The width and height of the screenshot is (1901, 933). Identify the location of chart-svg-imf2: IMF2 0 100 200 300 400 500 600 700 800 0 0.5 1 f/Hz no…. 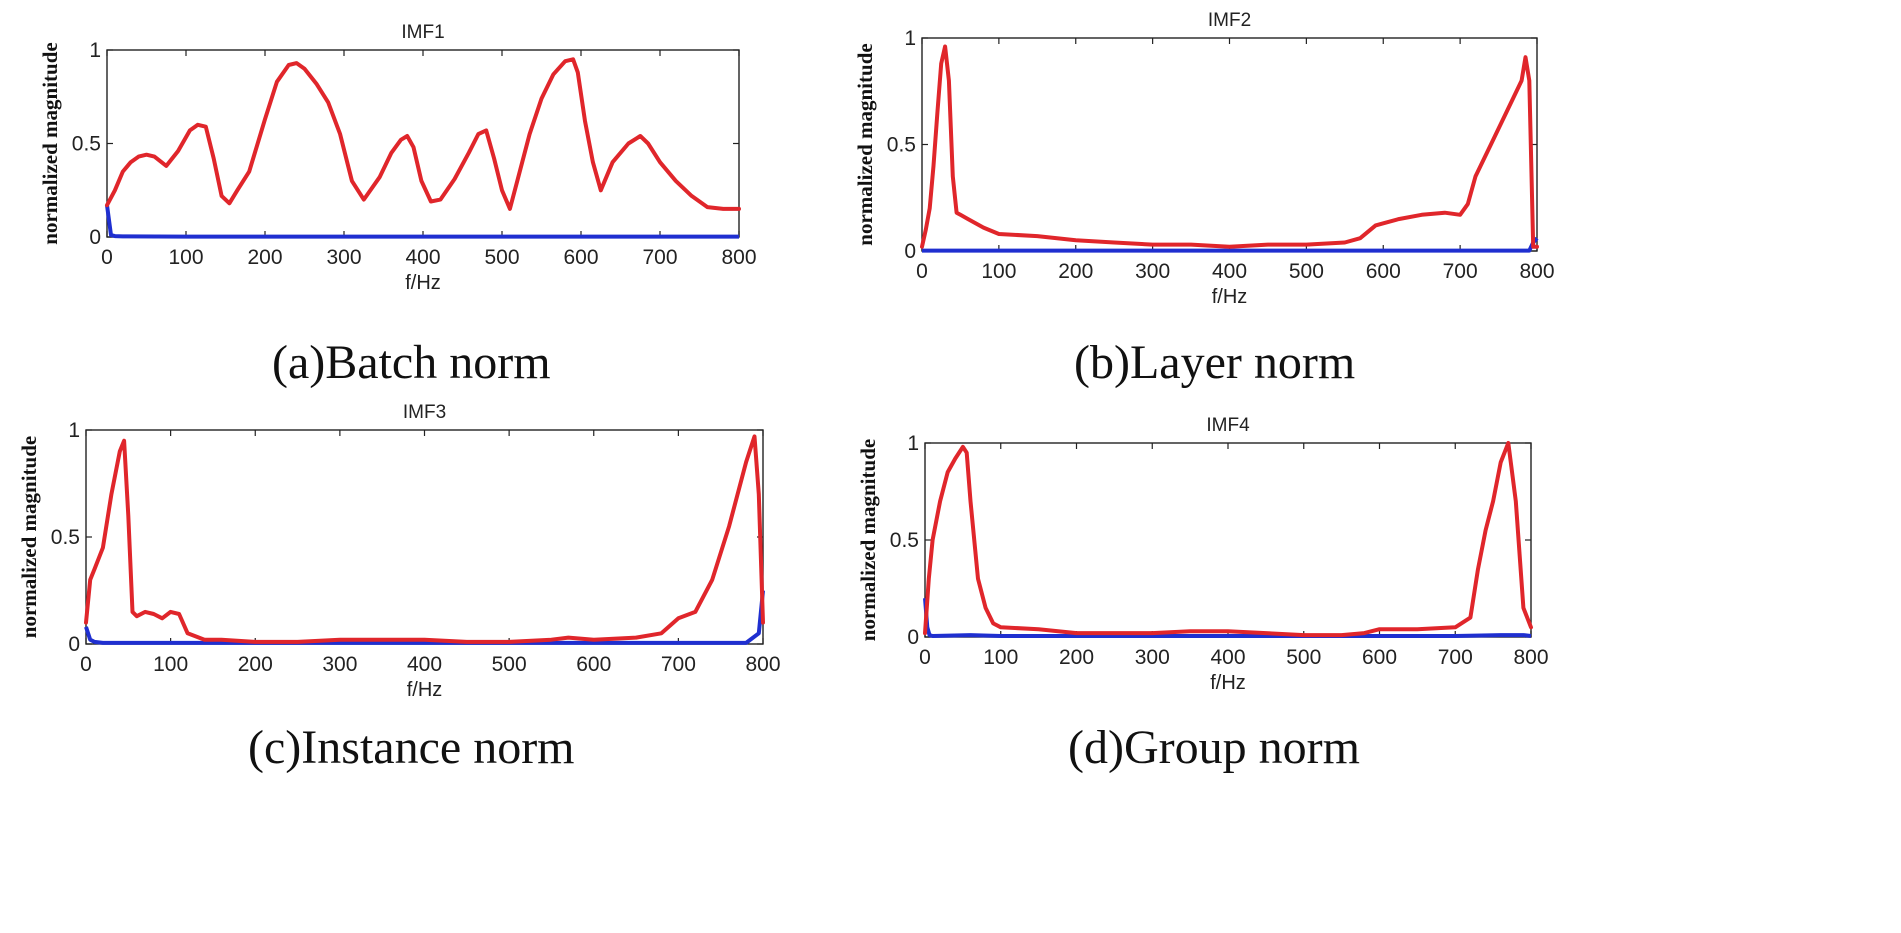
(1204, 159).